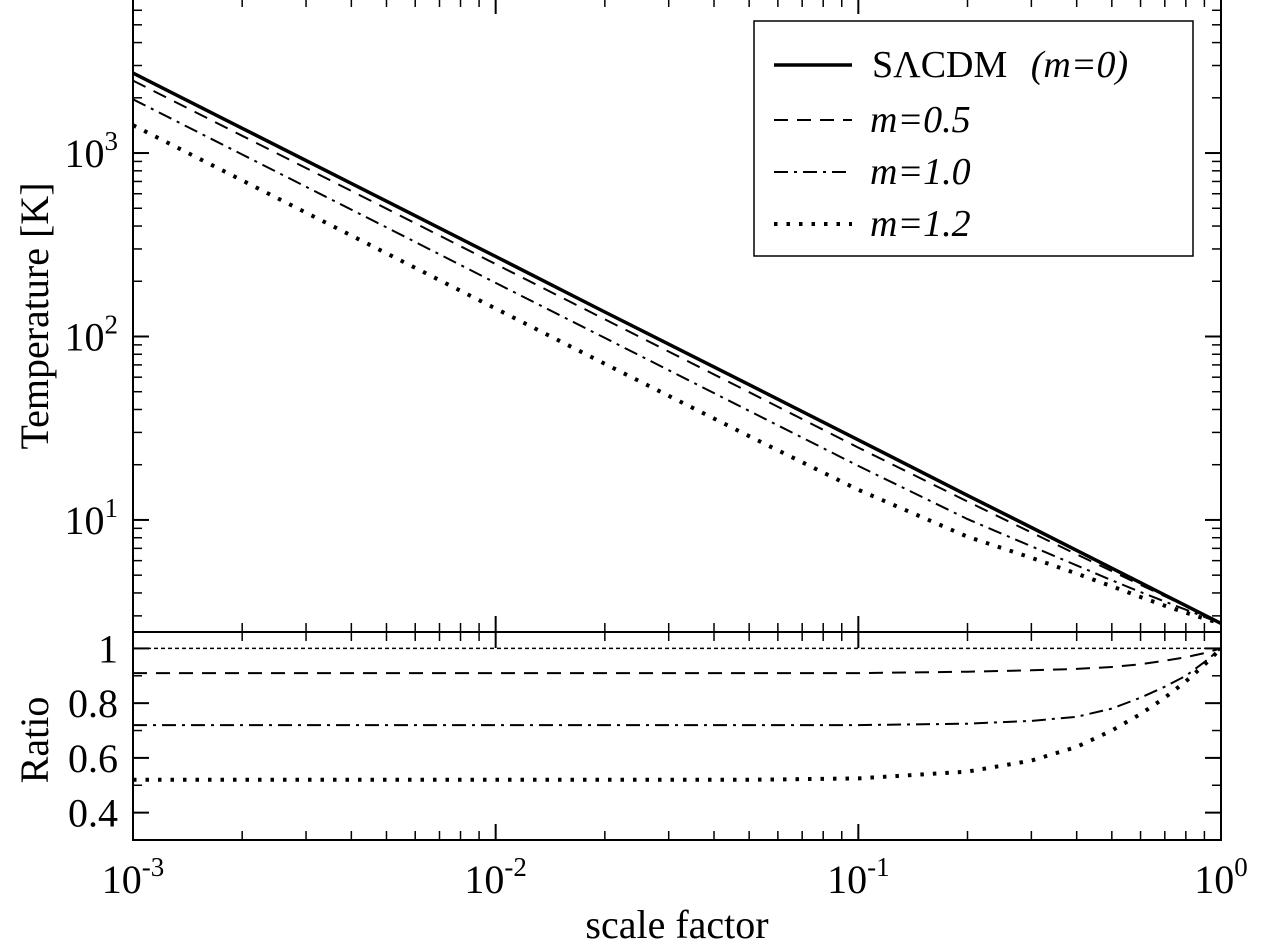 The width and height of the screenshot is (1267, 947). Describe the element at coordinates (93, 813) in the screenshot. I see `ratio-tick-label: 0.4` at that location.